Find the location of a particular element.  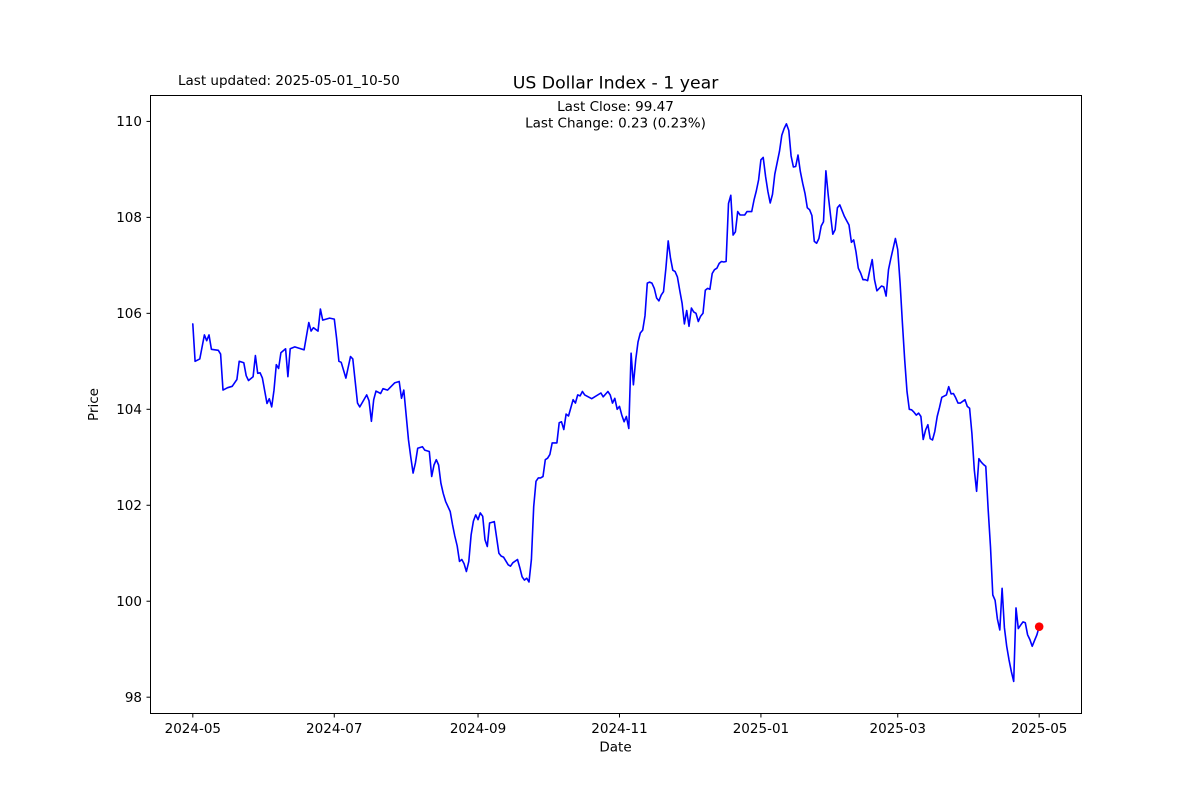

y-tick-label: 106 is located at coordinates (129, 314).